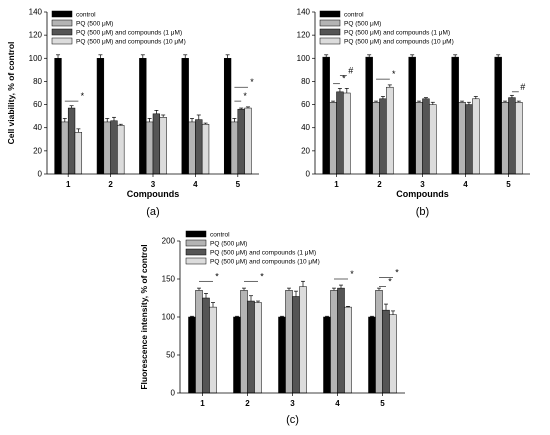 This screenshot has height=435, width=550. What do you see at coordinates (386, 351) in the screenshot?
I see `bar-c-s2-c4` at bounding box center [386, 351].